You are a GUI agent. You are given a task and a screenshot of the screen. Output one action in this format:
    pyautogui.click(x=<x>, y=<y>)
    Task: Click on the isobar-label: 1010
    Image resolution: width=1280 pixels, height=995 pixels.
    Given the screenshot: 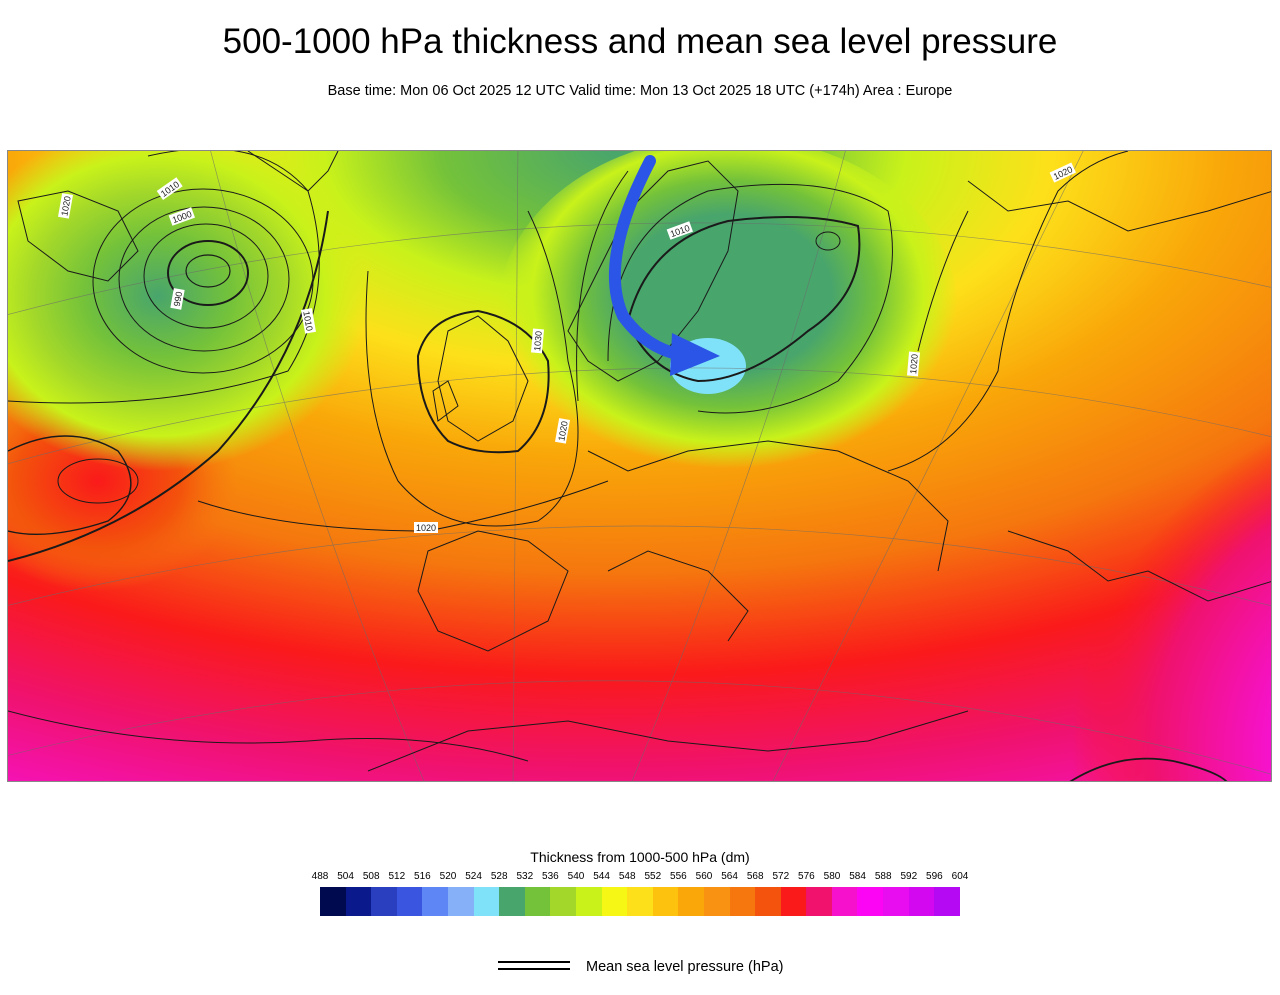 What is the action you would take?
    pyautogui.click(x=307, y=320)
    